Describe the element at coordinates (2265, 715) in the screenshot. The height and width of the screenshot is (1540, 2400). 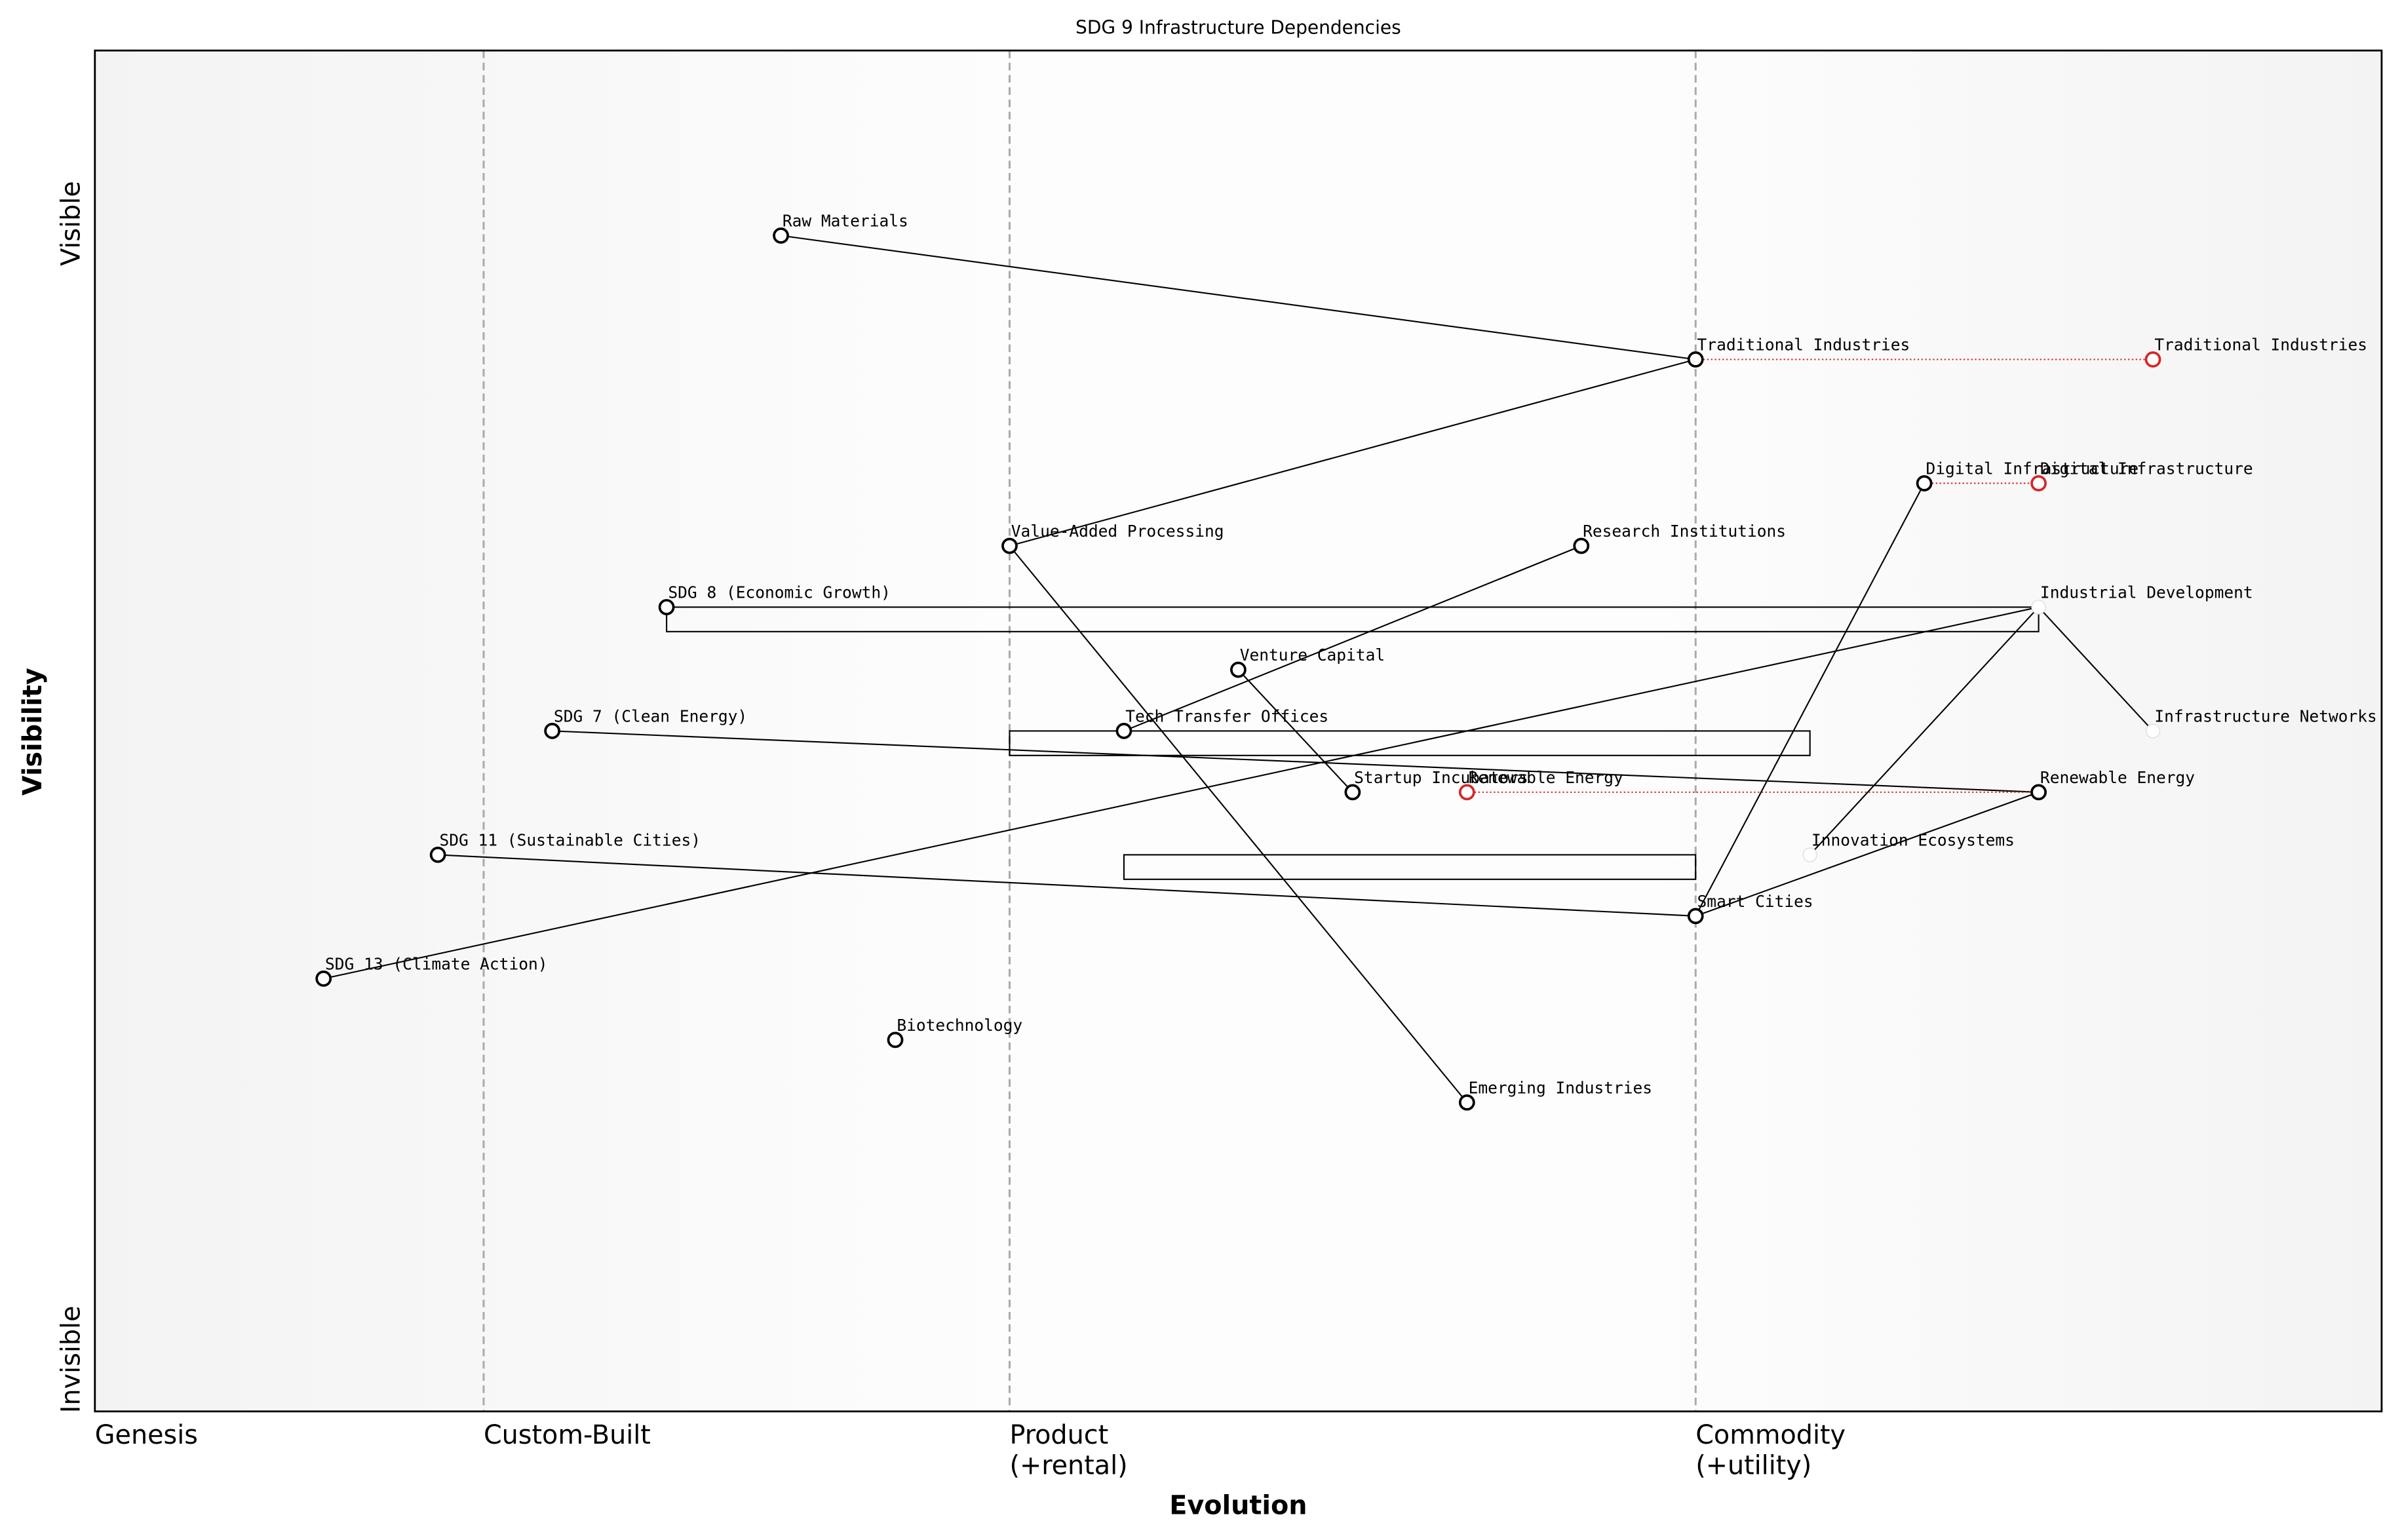
I see `component-label: Infrastructure Networks` at that location.